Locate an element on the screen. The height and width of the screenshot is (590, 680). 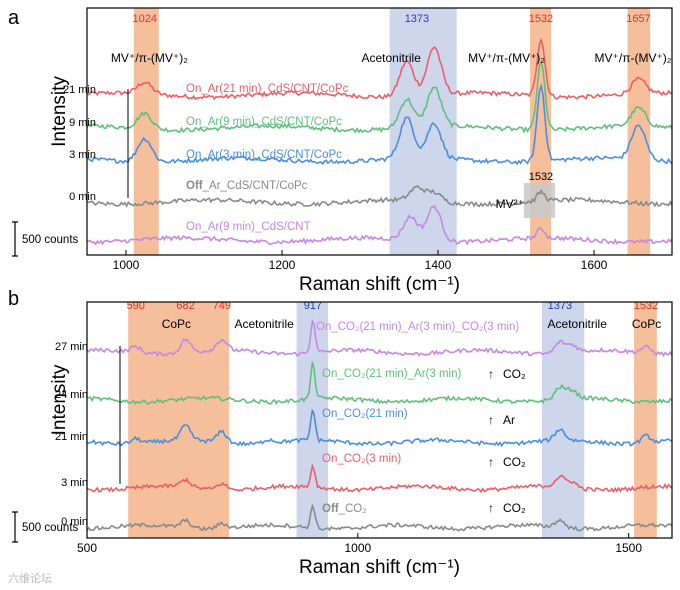
panel-letter: a is located at coordinates (14, 18).